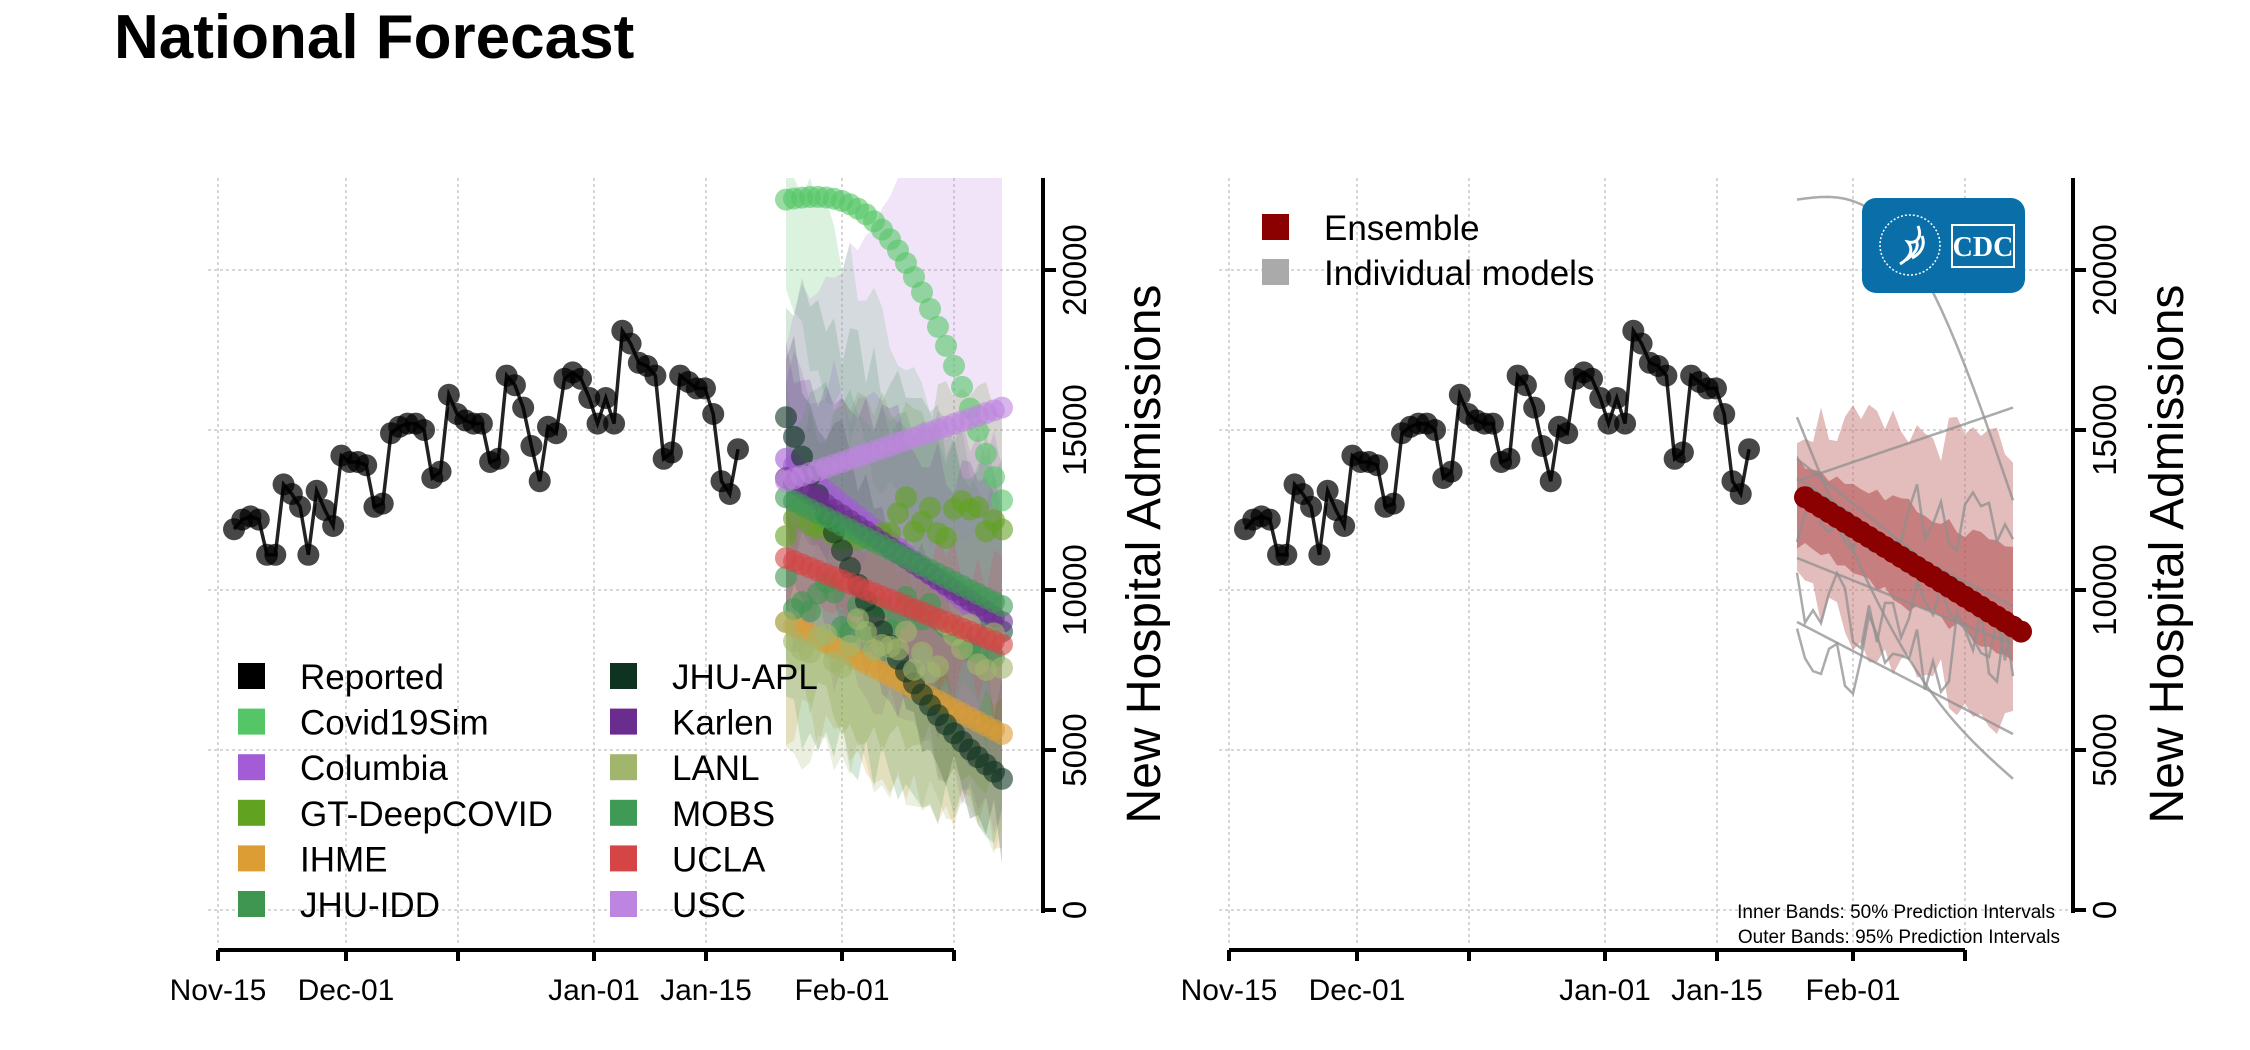  I want to click on y-tick-label: 15000, so click(2104, 430).